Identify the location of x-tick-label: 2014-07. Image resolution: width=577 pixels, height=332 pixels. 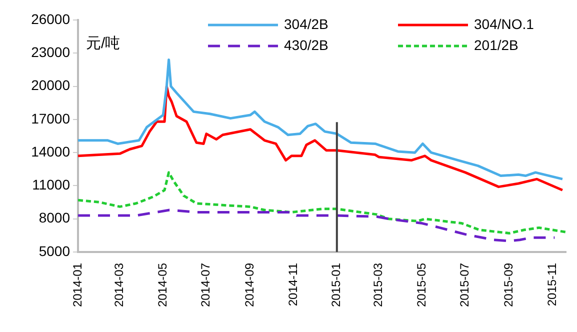
(205, 285).